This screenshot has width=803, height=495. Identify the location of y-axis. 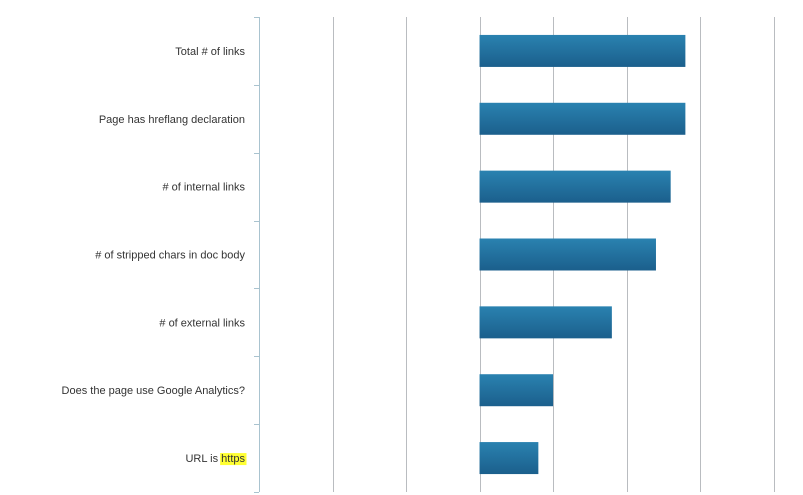
(257, 255).